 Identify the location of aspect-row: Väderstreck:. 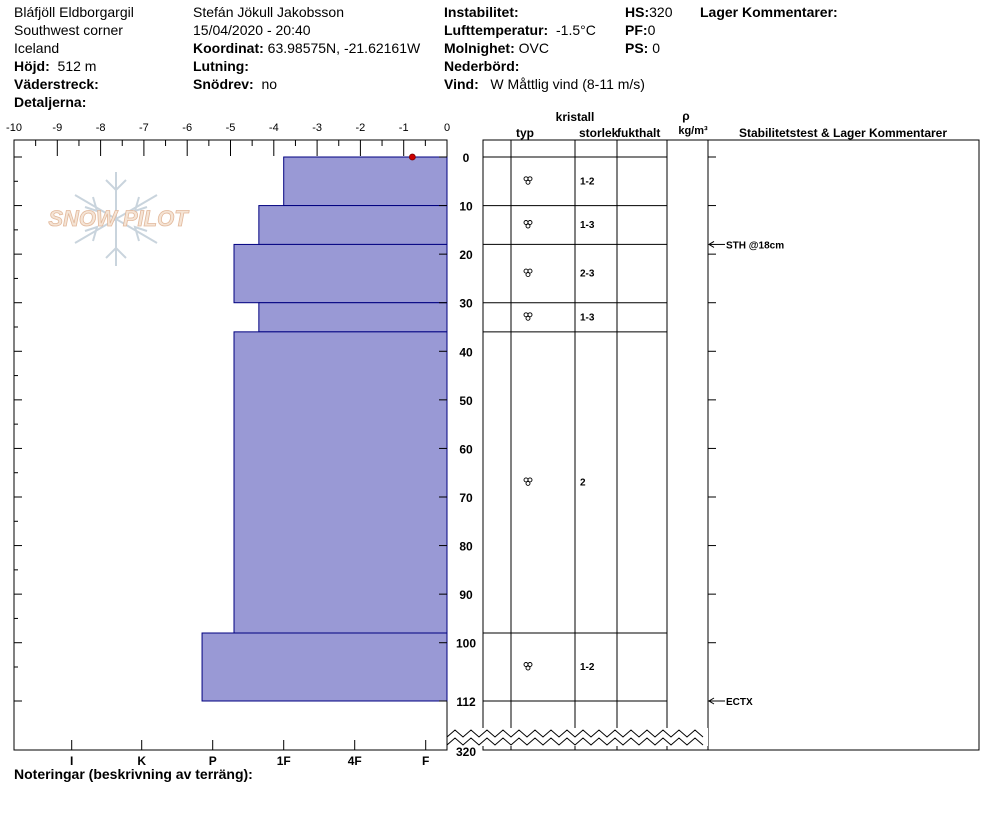
(74, 84).